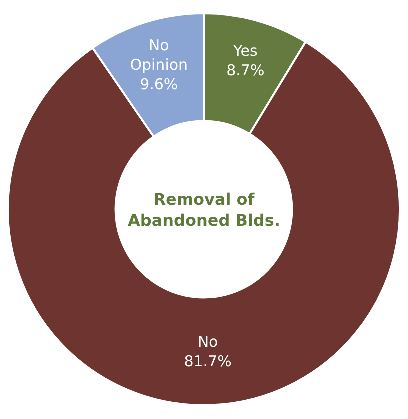  Describe the element at coordinates (204, 210) in the screenshot. I see `text: Removal of Abandoned Blds.` at that location.